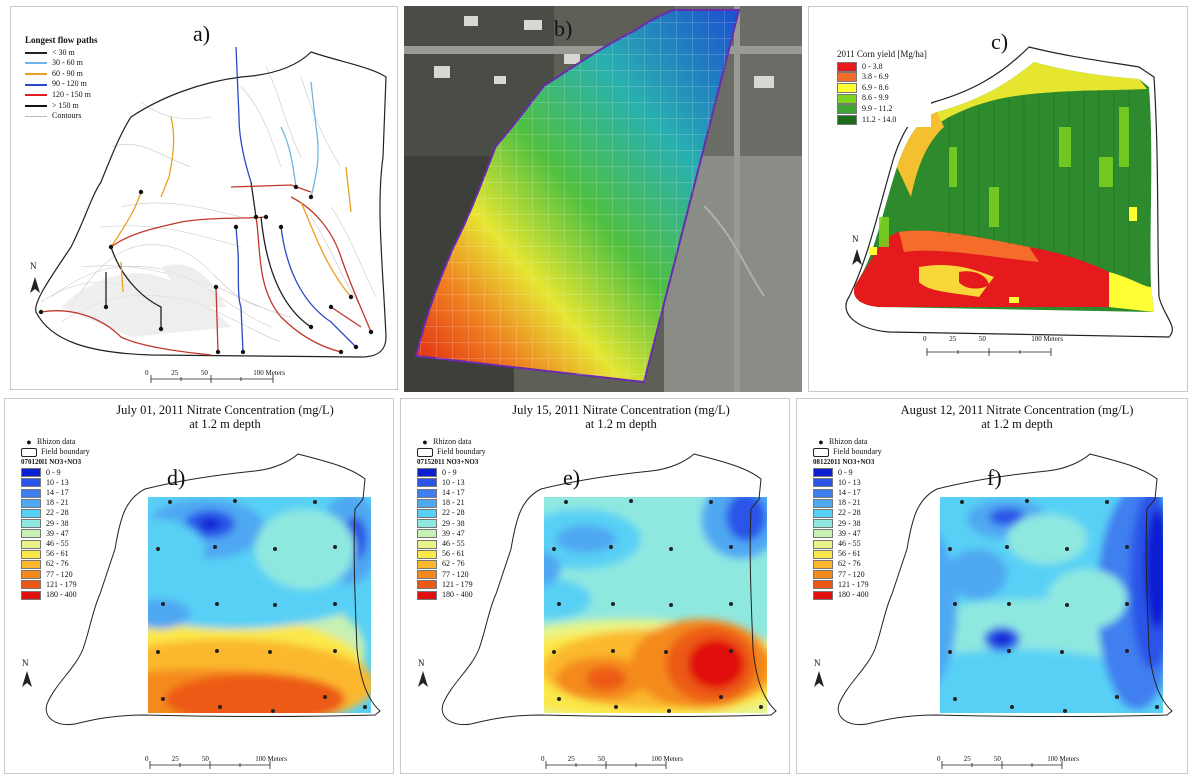  Describe the element at coordinates (452, 441) in the screenshot. I see `legend-label: Rhizon data` at that location.